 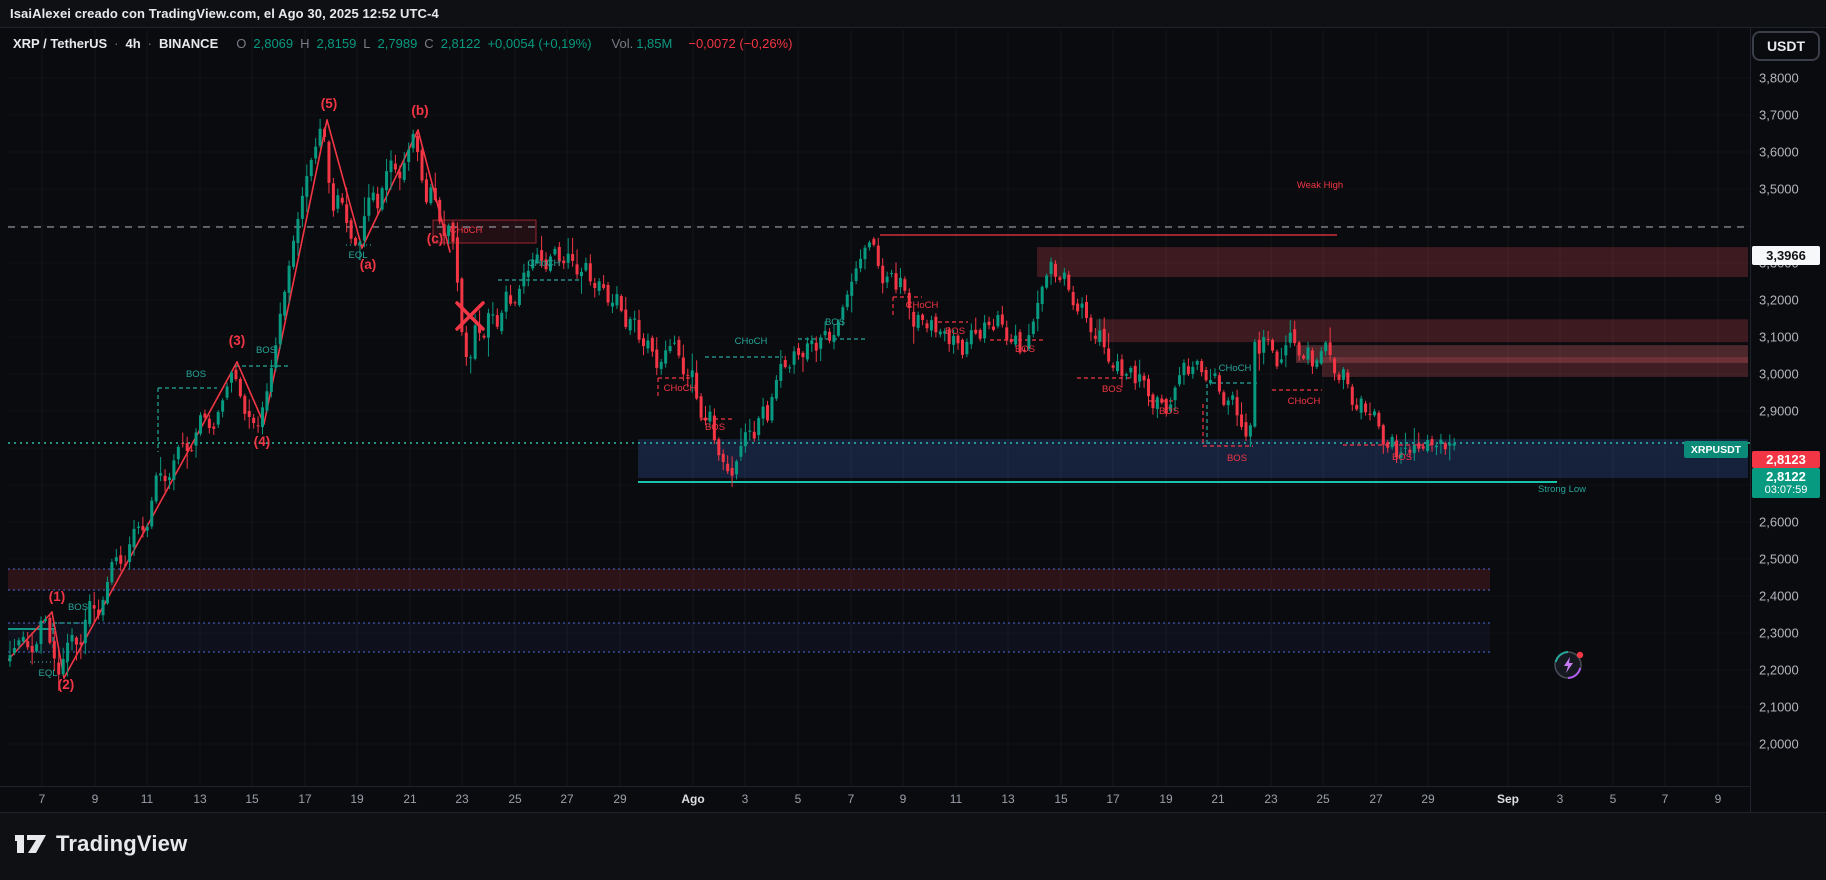 I want to click on exchange-label: BINANCE, so click(x=189, y=43).